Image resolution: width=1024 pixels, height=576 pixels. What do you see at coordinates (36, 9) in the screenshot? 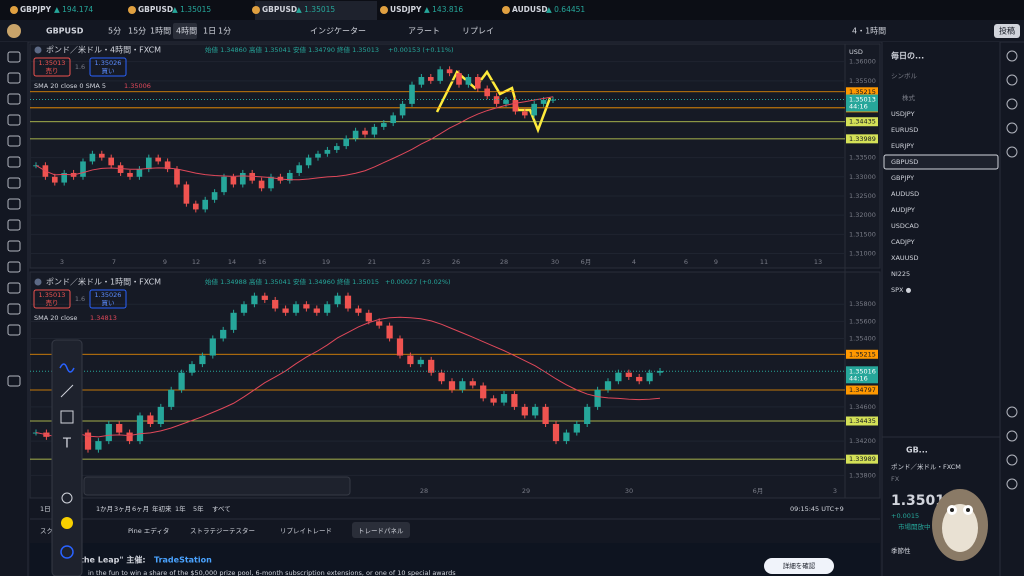
I see `tab-symbol: GBPJPY` at bounding box center [36, 9].